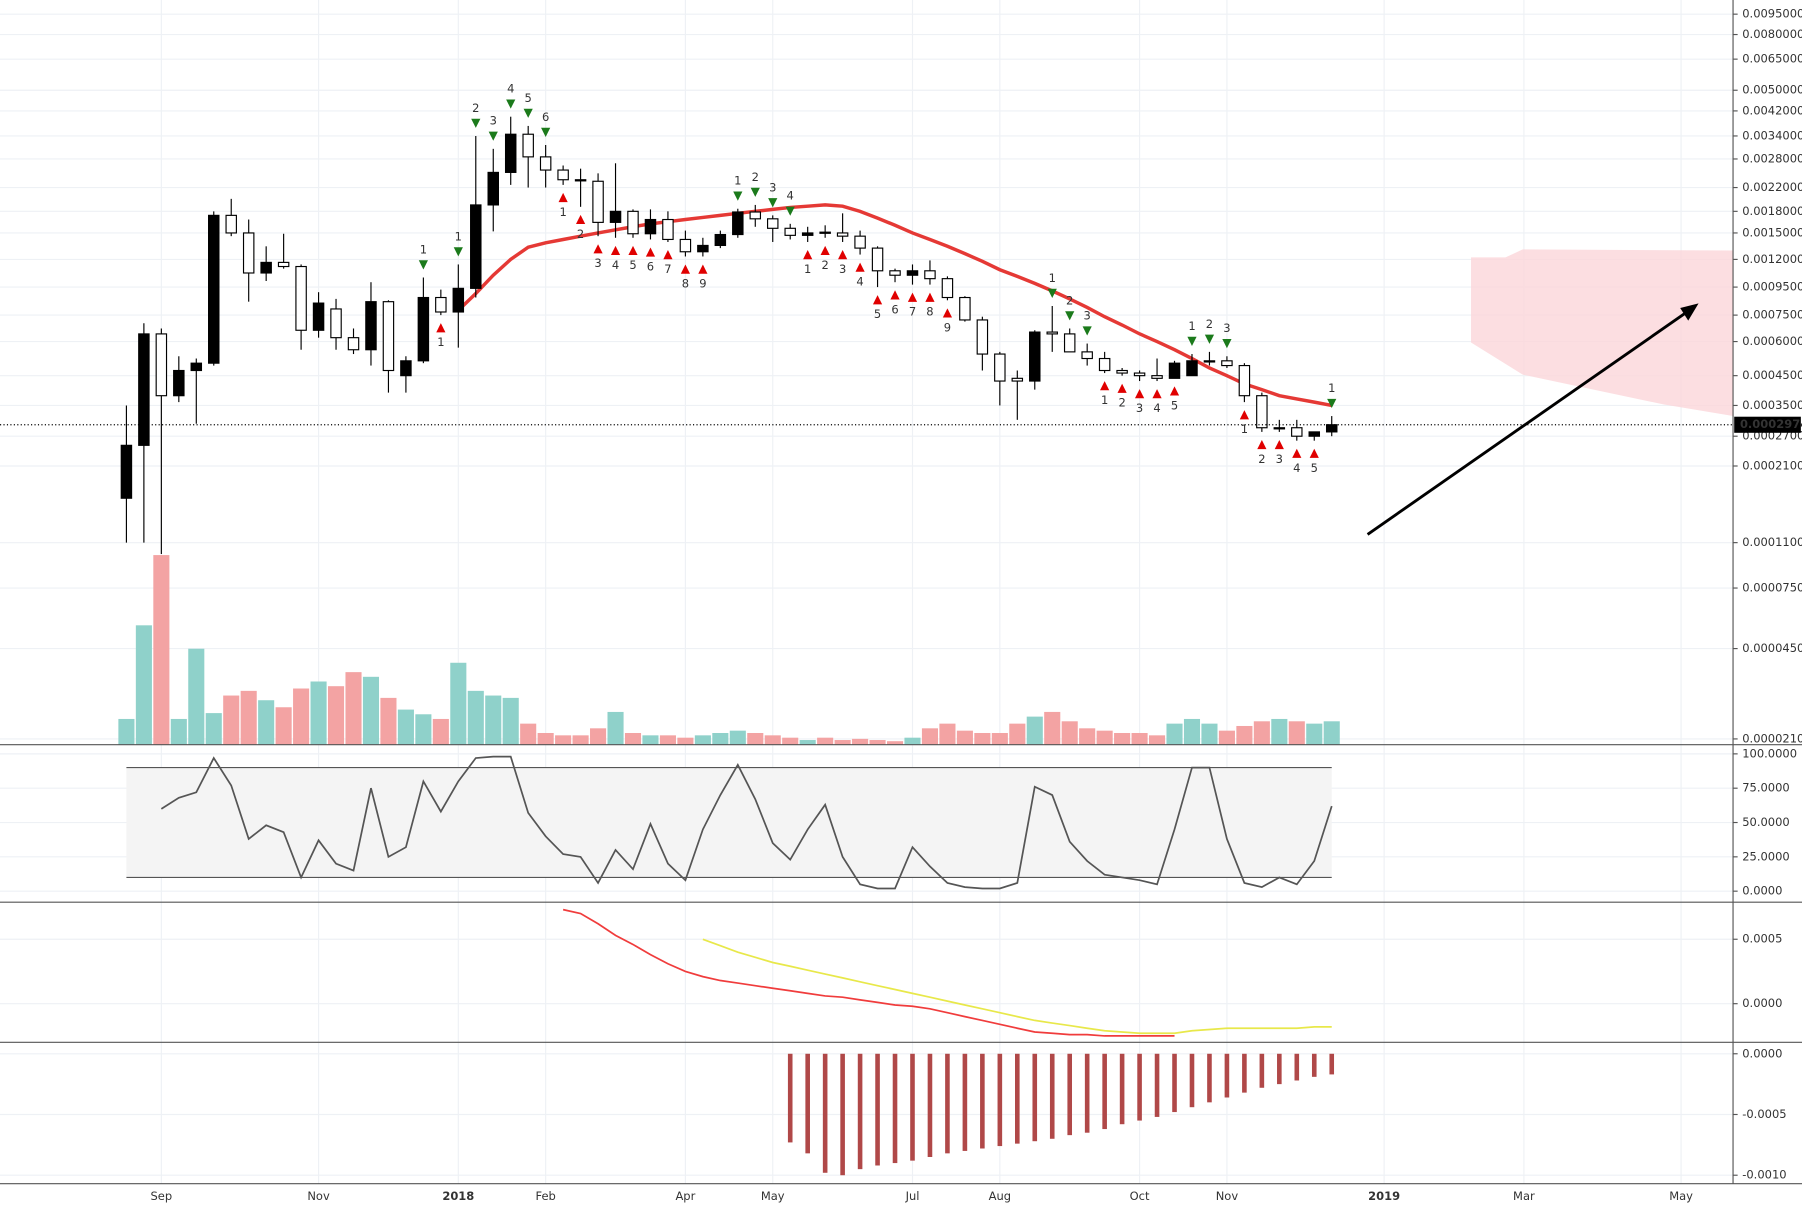 Image resolution: width=1802 pixels, height=1209 pixels. What do you see at coordinates (1772, 465) in the screenshot?
I see `y-tick-label: 0.0002100` at bounding box center [1772, 465].